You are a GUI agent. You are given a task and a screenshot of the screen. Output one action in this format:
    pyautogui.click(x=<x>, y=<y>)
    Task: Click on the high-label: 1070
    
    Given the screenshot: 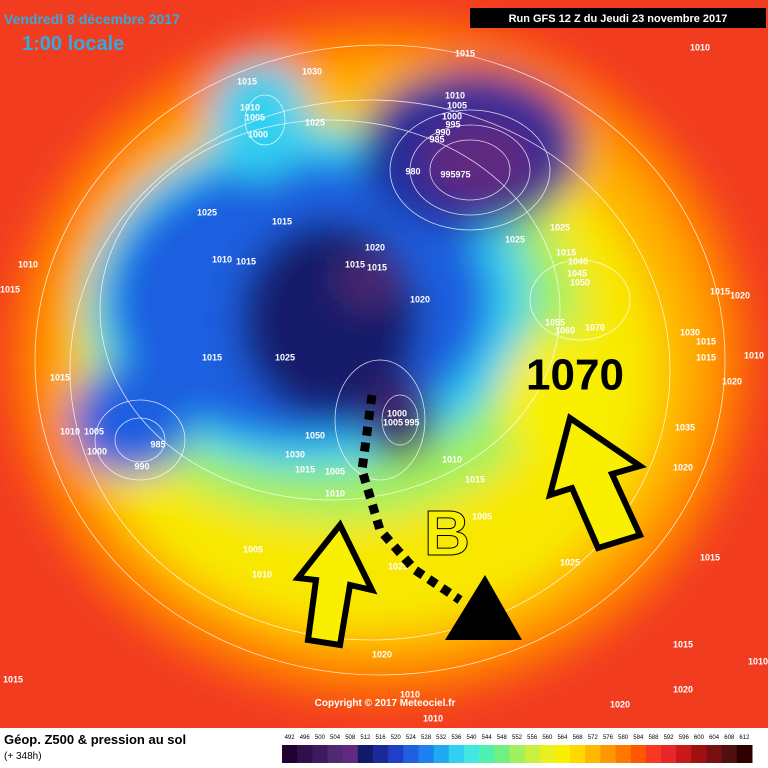 What is the action you would take?
    pyautogui.click(x=575, y=375)
    